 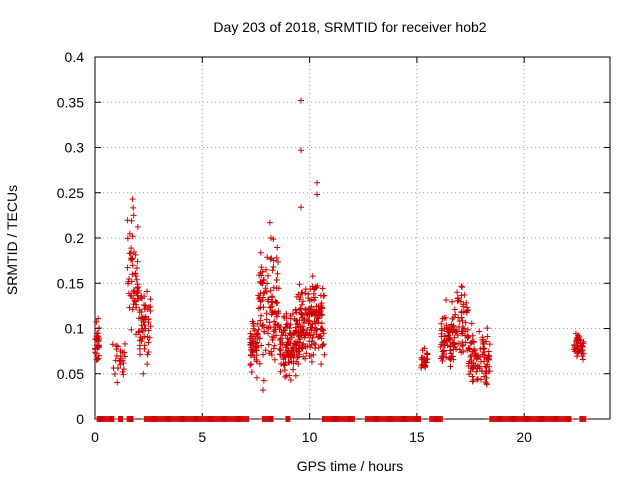 I want to click on x-tick-label: 15, so click(x=417, y=437).